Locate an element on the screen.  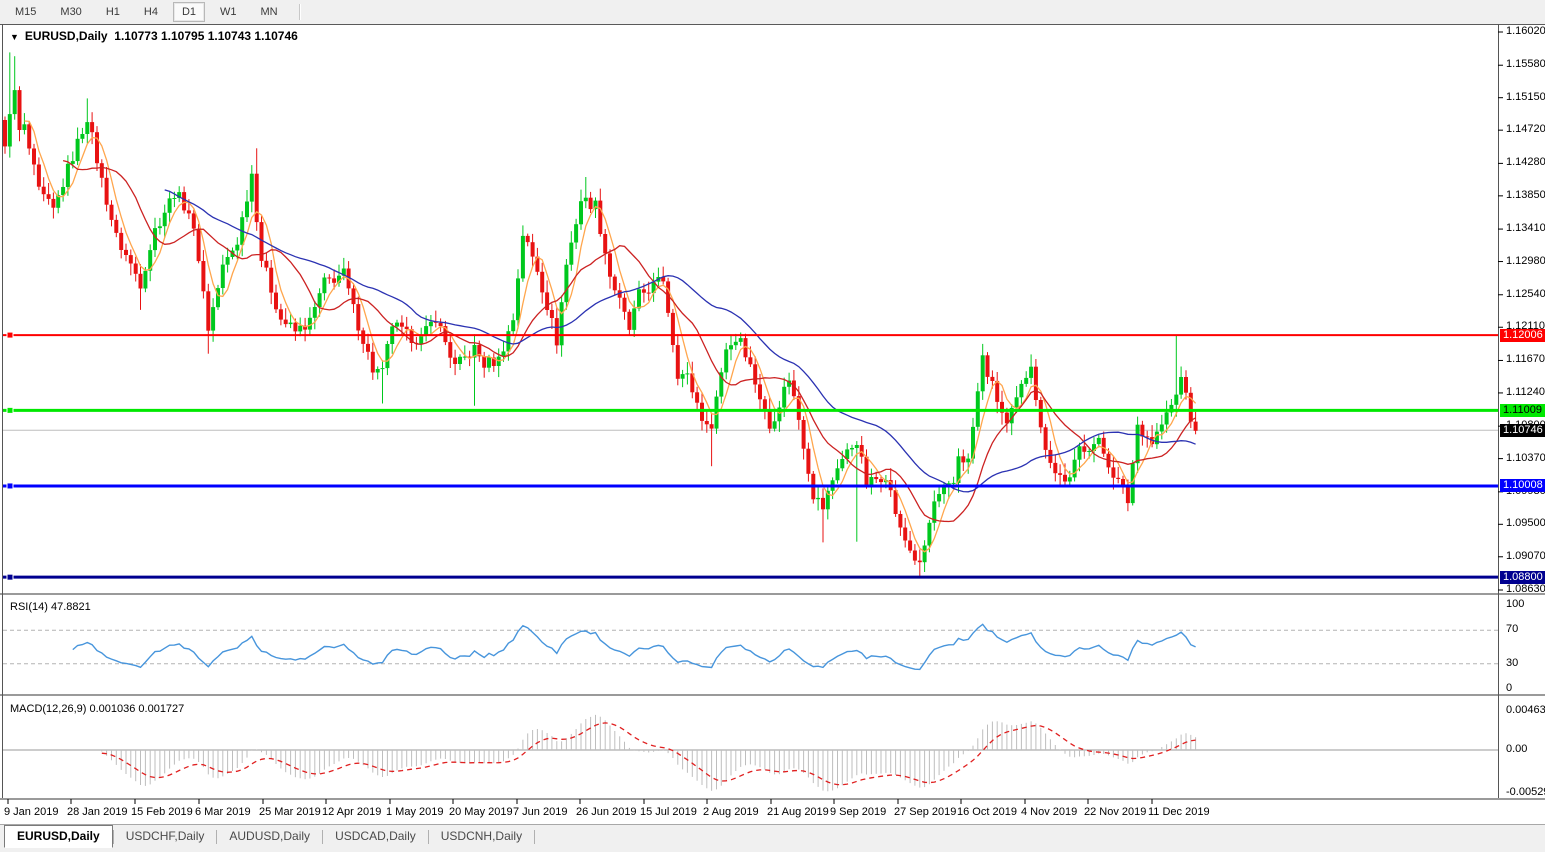
date-tick-label: 1 May 2019 is located at coordinates (415, 812).